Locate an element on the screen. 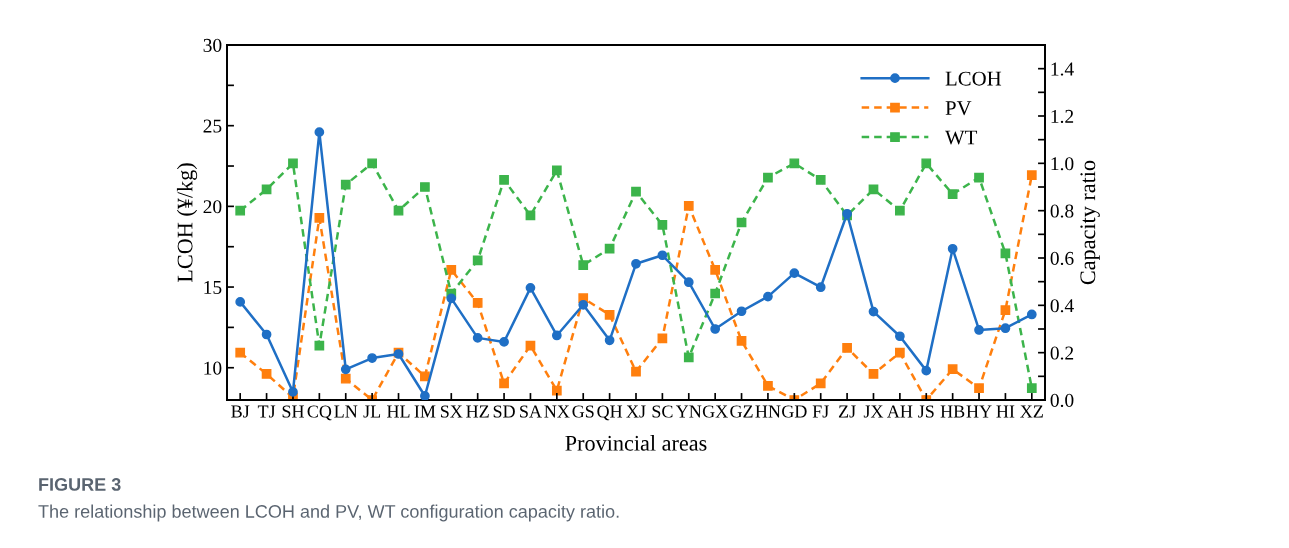 The height and width of the screenshot is (548, 1289). x-tick-label: HZ is located at coordinates (477, 411).